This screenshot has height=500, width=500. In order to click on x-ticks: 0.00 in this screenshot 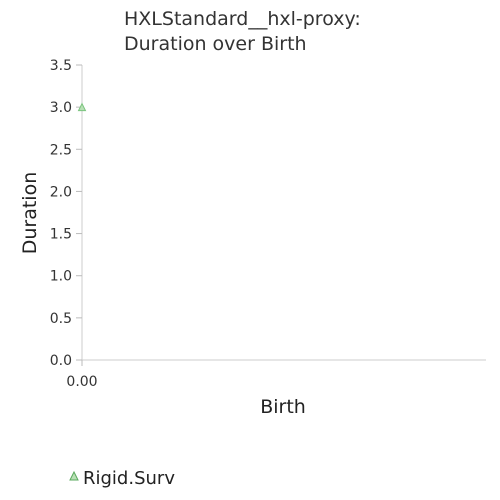, I will do `click(82, 375)`.